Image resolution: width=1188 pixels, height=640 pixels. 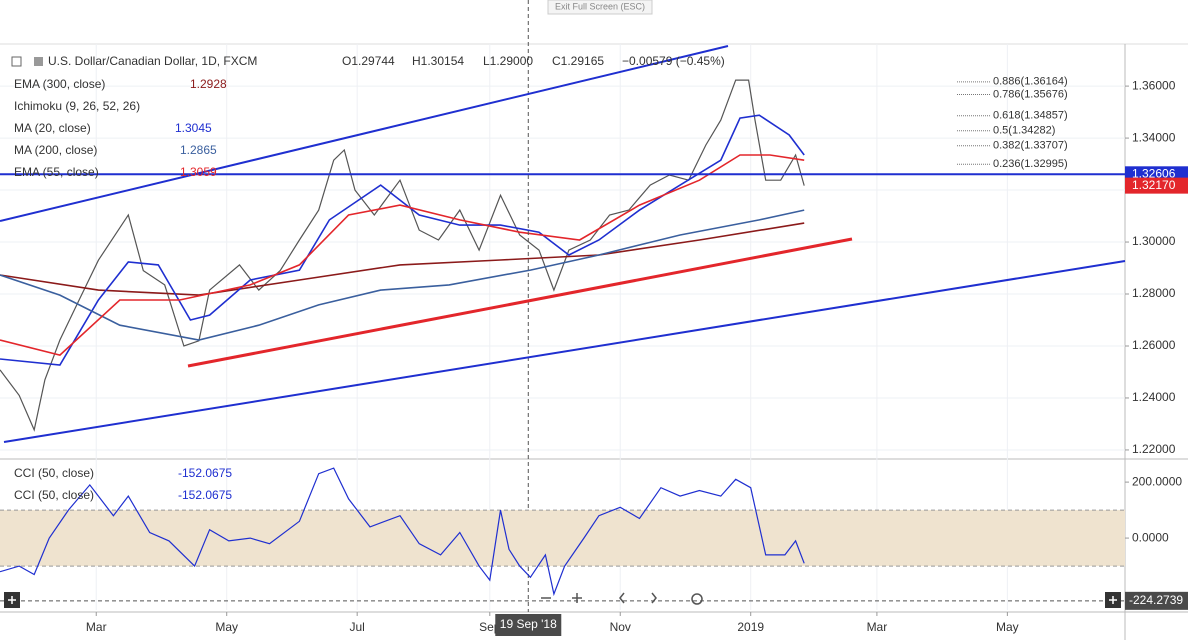 I want to click on indicator-name: EMA (300, close), so click(x=59, y=84).